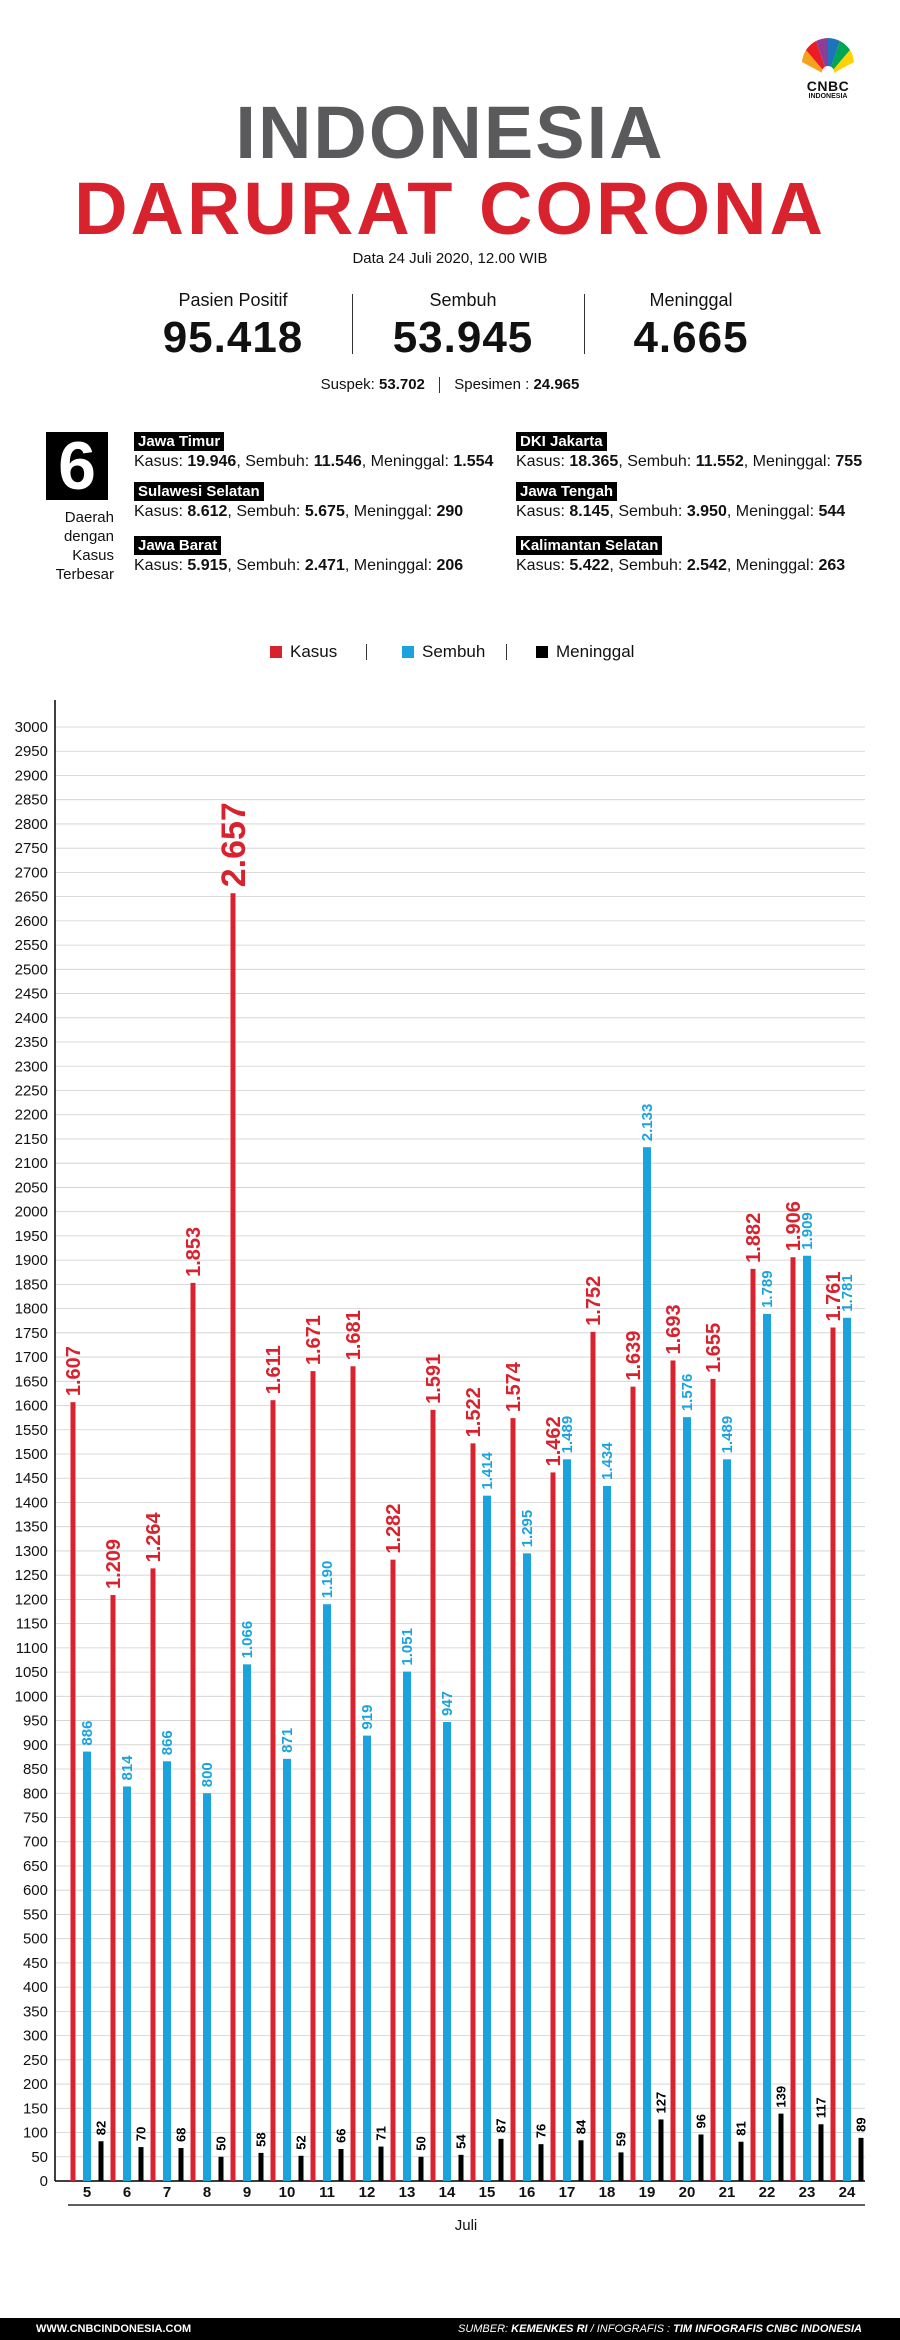 Image resolution: width=900 pixels, height=2340 pixels. What do you see at coordinates (381, 2133) in the screenshot?
I see `data-label-meninggal: 71` at bounding box center [381, 2133].